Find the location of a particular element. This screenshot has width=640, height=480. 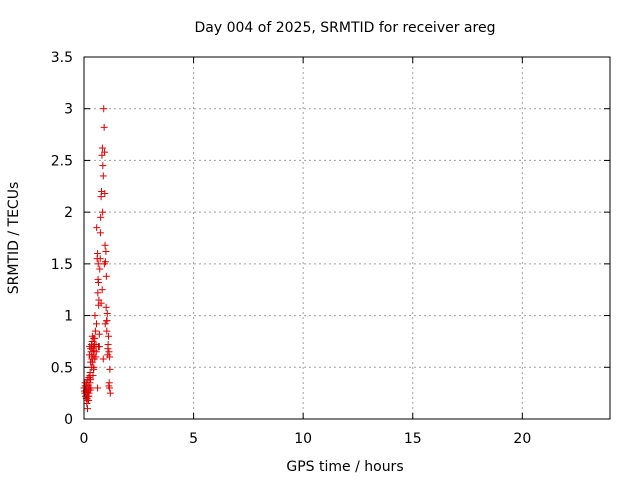

x-tick-label: 15 is located at coordinates (413, 439).